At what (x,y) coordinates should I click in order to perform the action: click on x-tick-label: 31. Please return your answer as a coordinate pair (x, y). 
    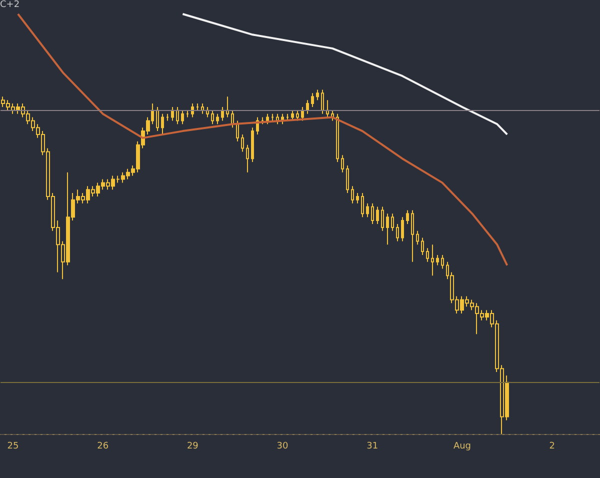
    Looking at the image, I should click on (372, 447).